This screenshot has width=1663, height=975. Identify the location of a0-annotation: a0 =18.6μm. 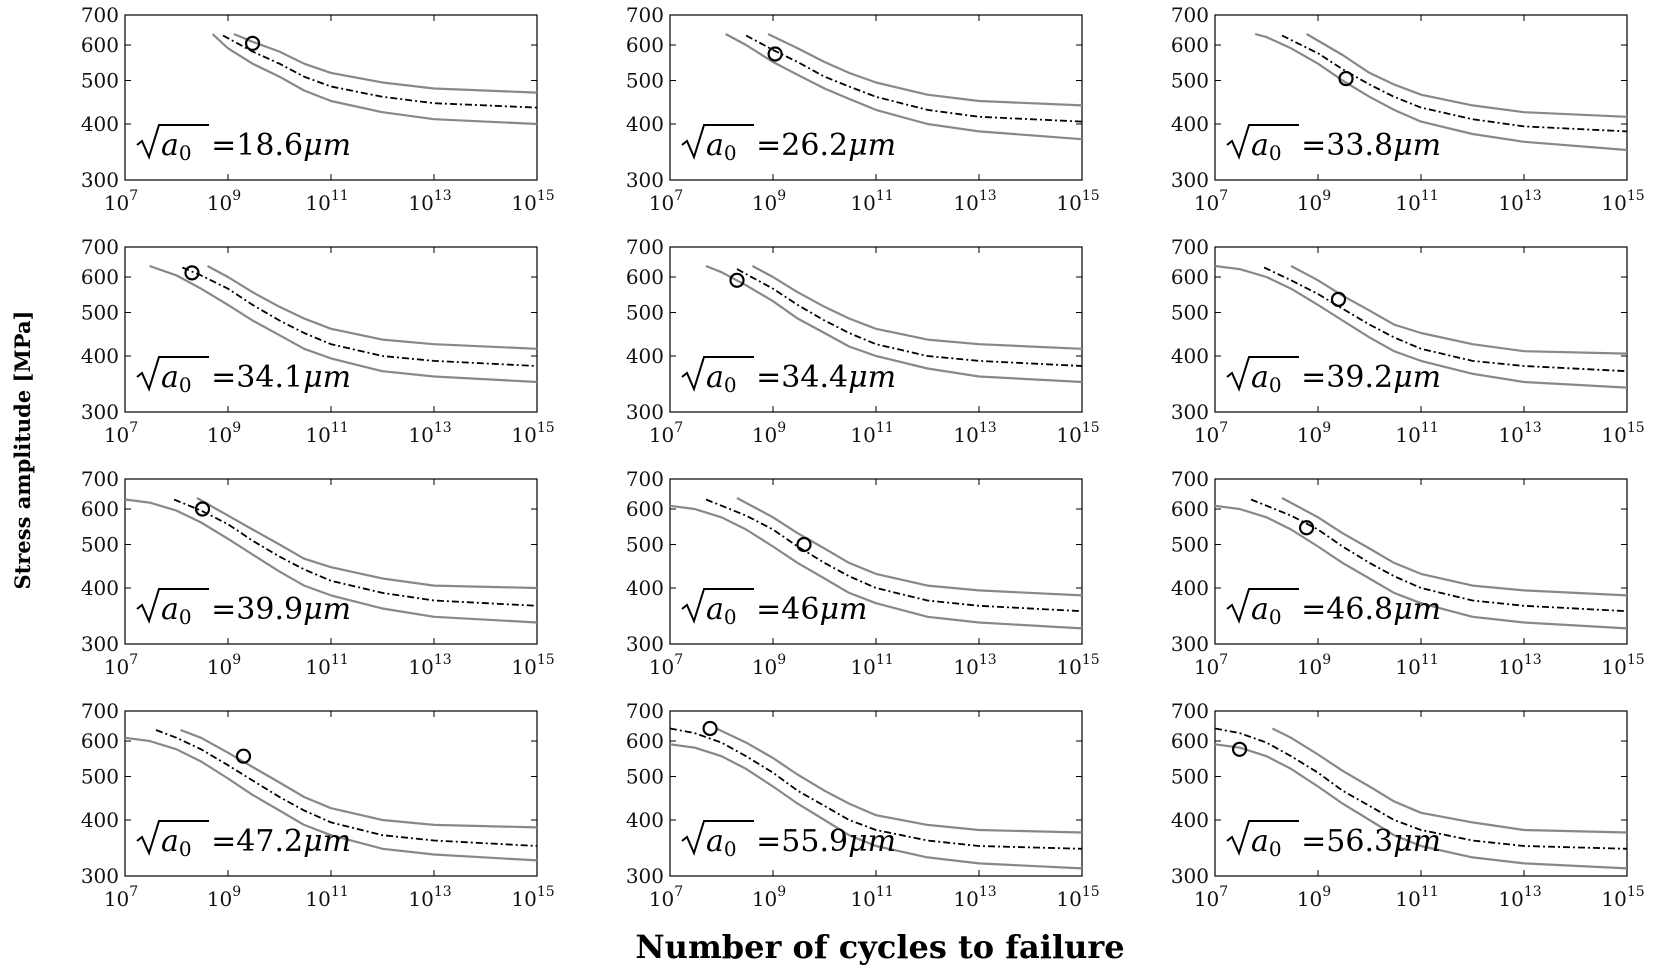
(256, 146).